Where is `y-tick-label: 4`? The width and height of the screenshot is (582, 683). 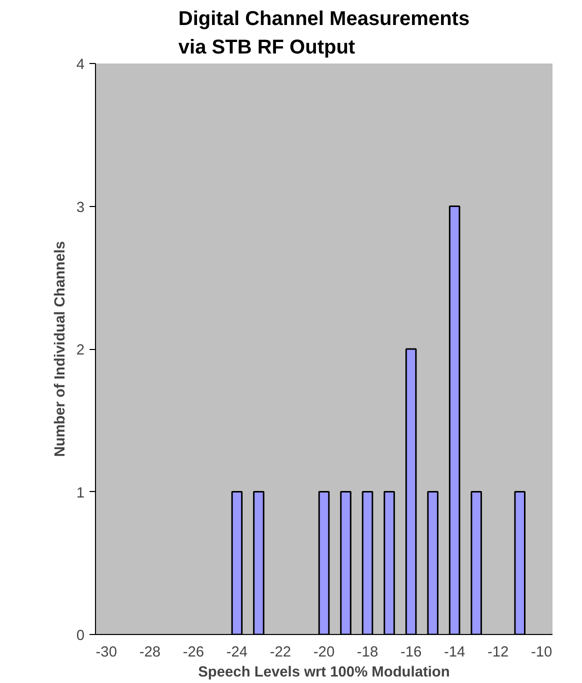
y-tick-label: 4 is located at coordinates (80, 65).